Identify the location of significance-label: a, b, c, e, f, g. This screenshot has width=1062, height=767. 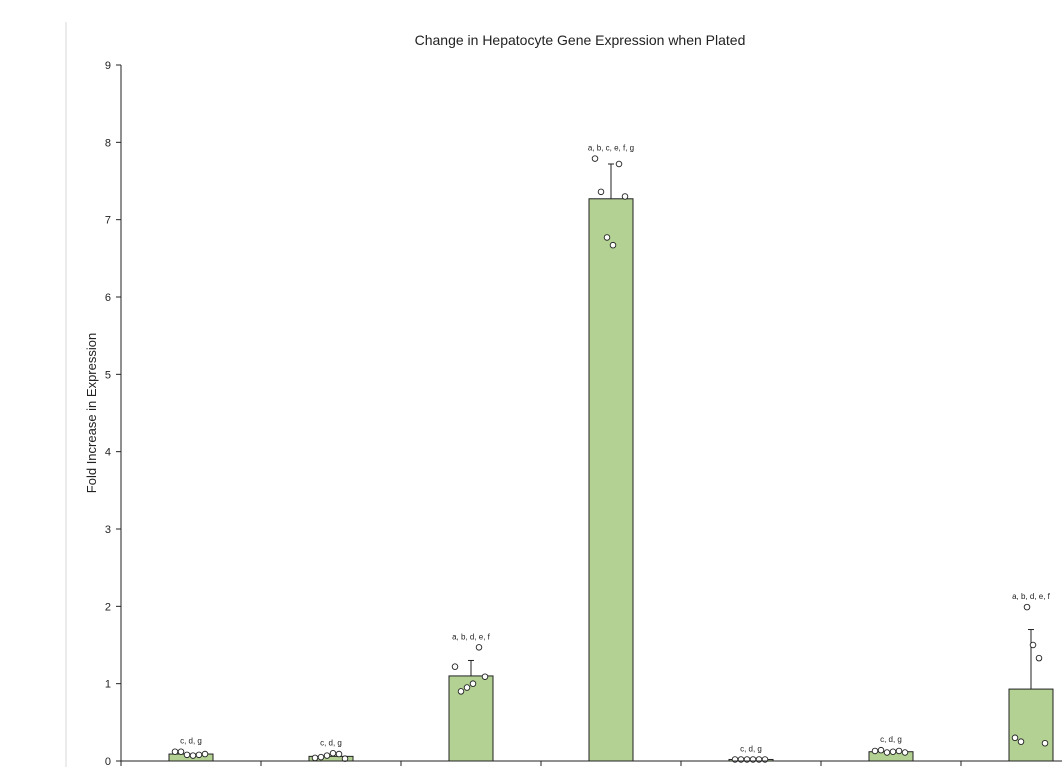
(611, 148).